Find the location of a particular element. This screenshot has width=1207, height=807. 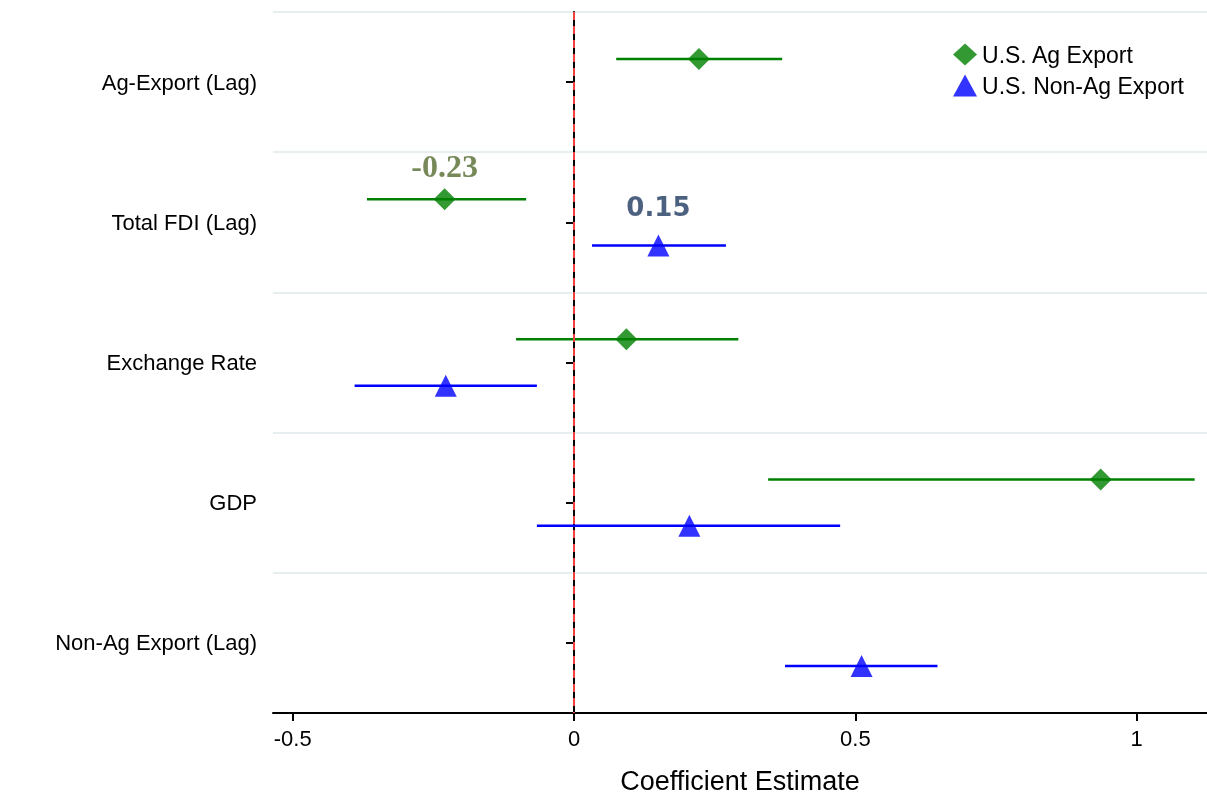

data-label: 0.15 is located at coordinates (658, 207).